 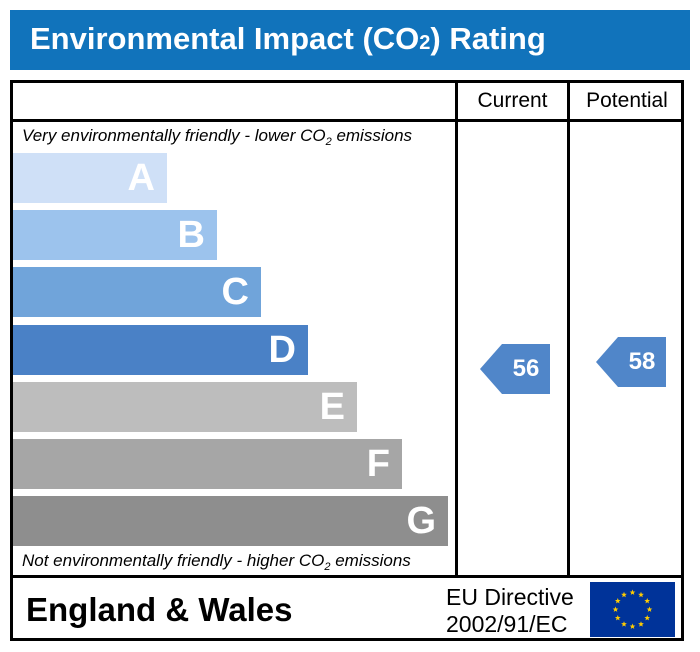 I want to click on current-rating-value: 56, so click(x=526, y=368).